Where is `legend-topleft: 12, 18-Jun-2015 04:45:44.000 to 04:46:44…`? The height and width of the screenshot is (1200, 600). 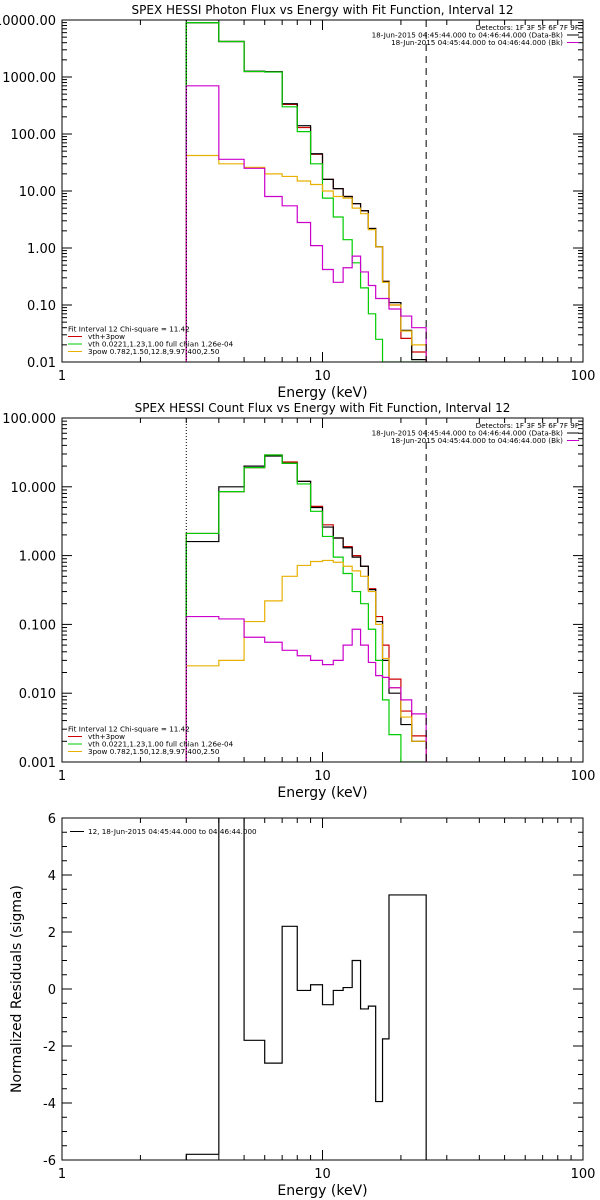 legend-topleft: 12, 18-Jun-2015 04:45:44.000 to 04:46:44… is located at coordinates (163, 831).